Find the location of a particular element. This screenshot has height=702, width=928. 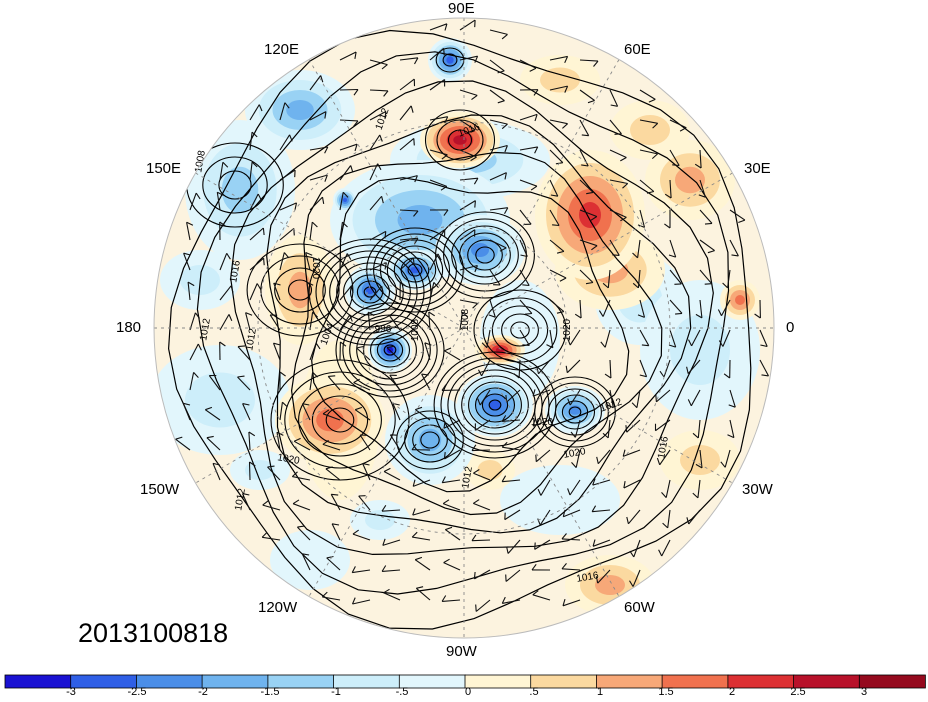

colorbar-tick-label: 2.5 is located at coordinates (798, 692).